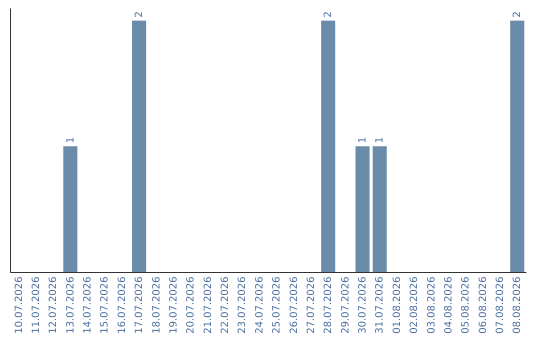  I want to click on x-tick-label: 18.07.2026, so click(156, 305).